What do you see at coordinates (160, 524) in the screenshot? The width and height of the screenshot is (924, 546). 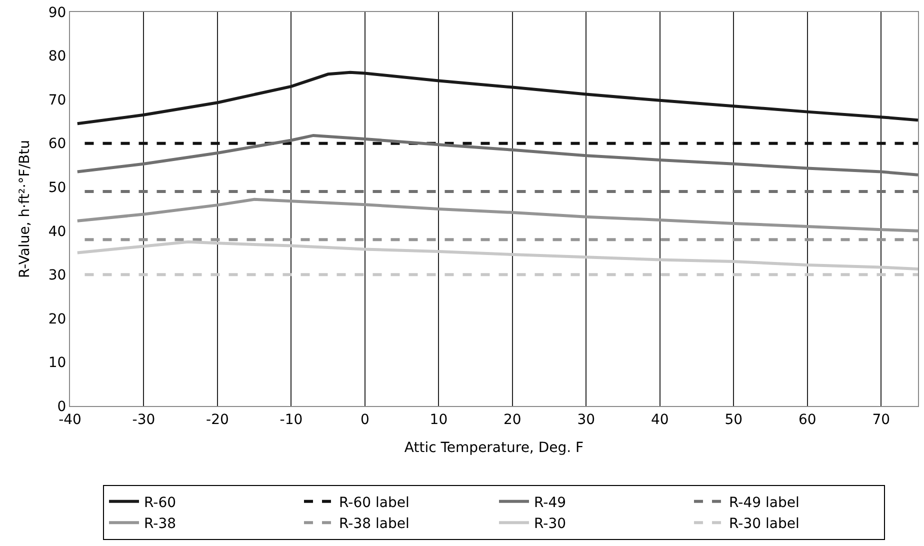 I see `legend-label: R-38` at bounding box center [160, 524].